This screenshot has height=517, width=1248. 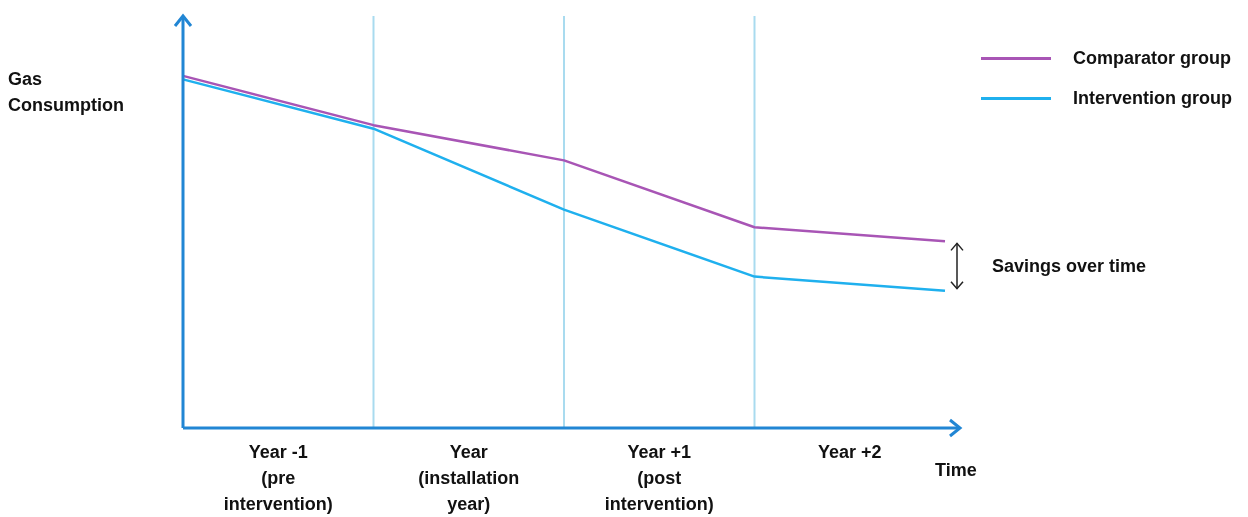 What do you see at coordinates (278, 478) in the screenshot?
I see `x-tick-label: Year -1 (pre intervention)` at bounding box center [278, 478].